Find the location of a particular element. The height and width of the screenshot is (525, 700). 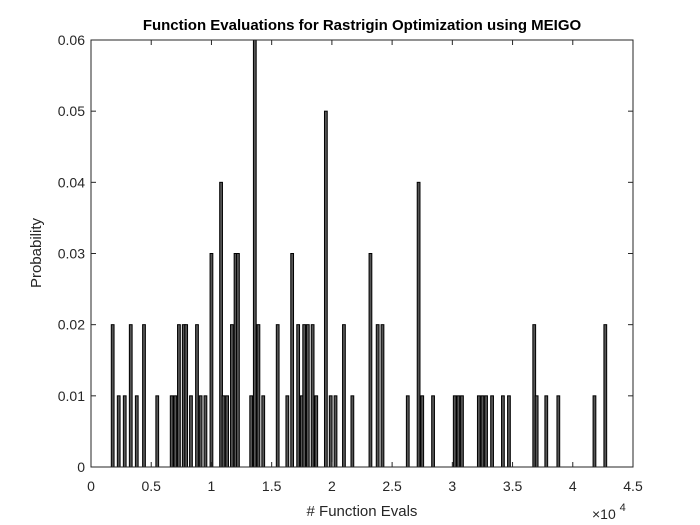

x-axis-label: # Function Evals is located at coordinates (362, 511).